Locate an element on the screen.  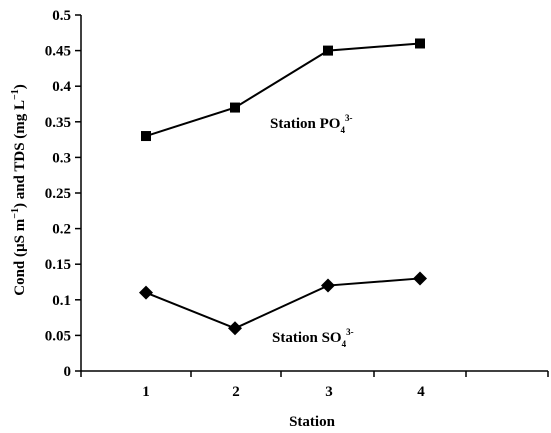
y-tick-label: 0 is located at coordinates (68, 372).